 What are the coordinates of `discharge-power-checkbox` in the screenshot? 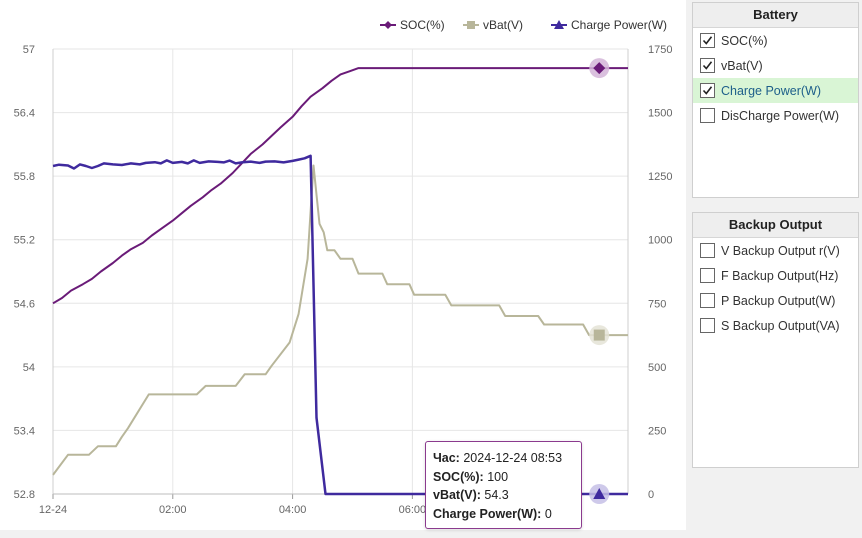 It's located at (707, 115).